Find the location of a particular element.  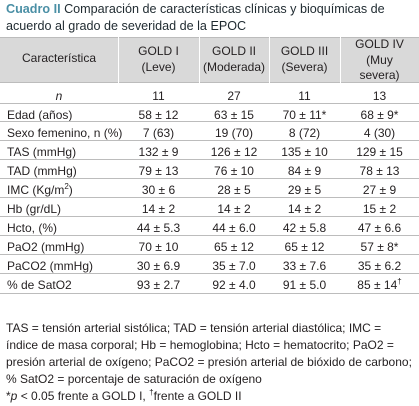

cell-value: 92 ± 4.0 is located at coordinates (234, 285).